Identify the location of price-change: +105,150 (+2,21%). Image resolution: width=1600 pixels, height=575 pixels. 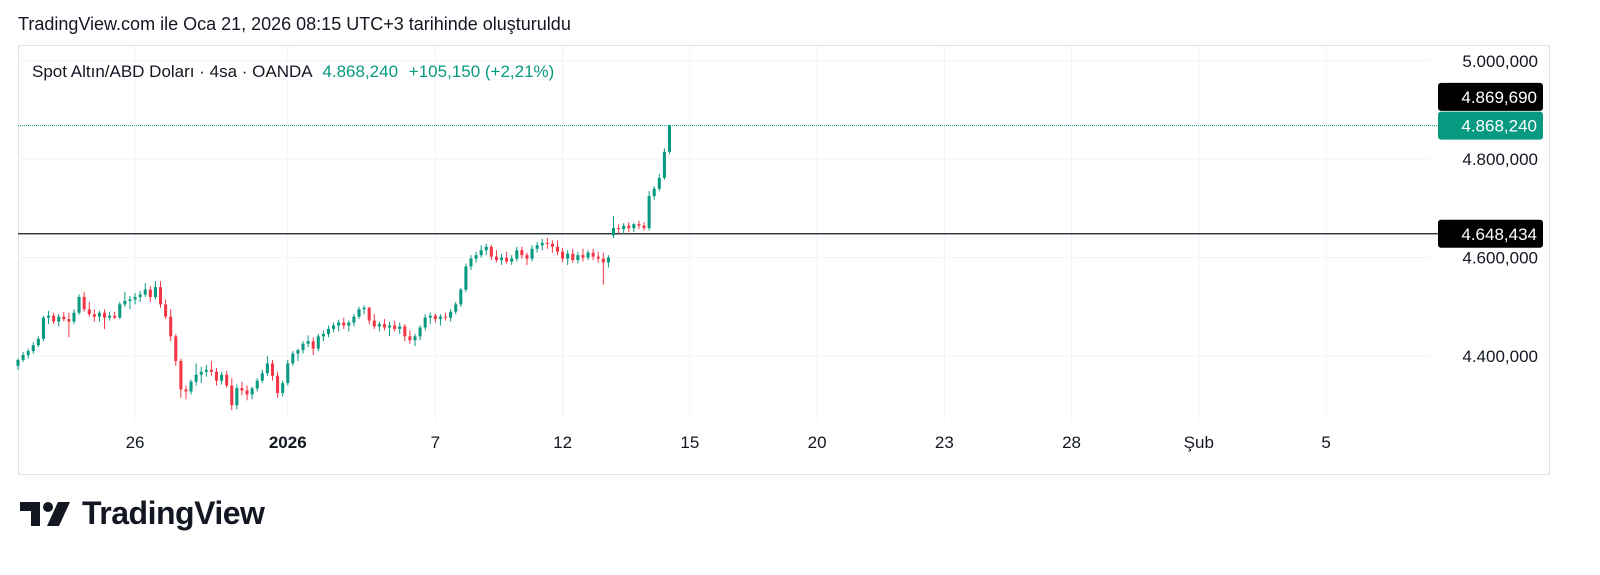
(481, 71).